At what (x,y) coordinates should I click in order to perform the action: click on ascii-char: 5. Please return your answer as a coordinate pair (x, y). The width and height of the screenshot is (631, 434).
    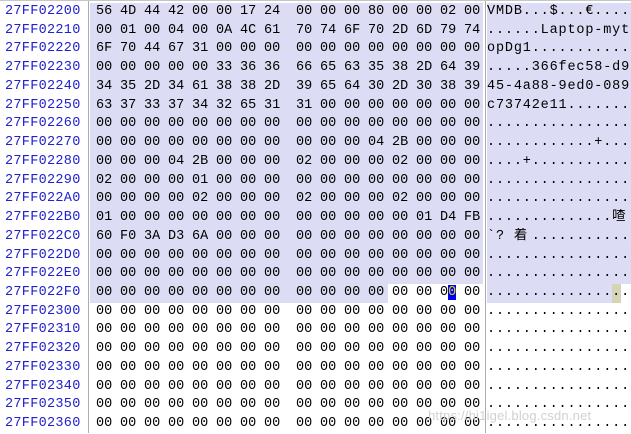
    Looking at the image, I should click on (500, 86).